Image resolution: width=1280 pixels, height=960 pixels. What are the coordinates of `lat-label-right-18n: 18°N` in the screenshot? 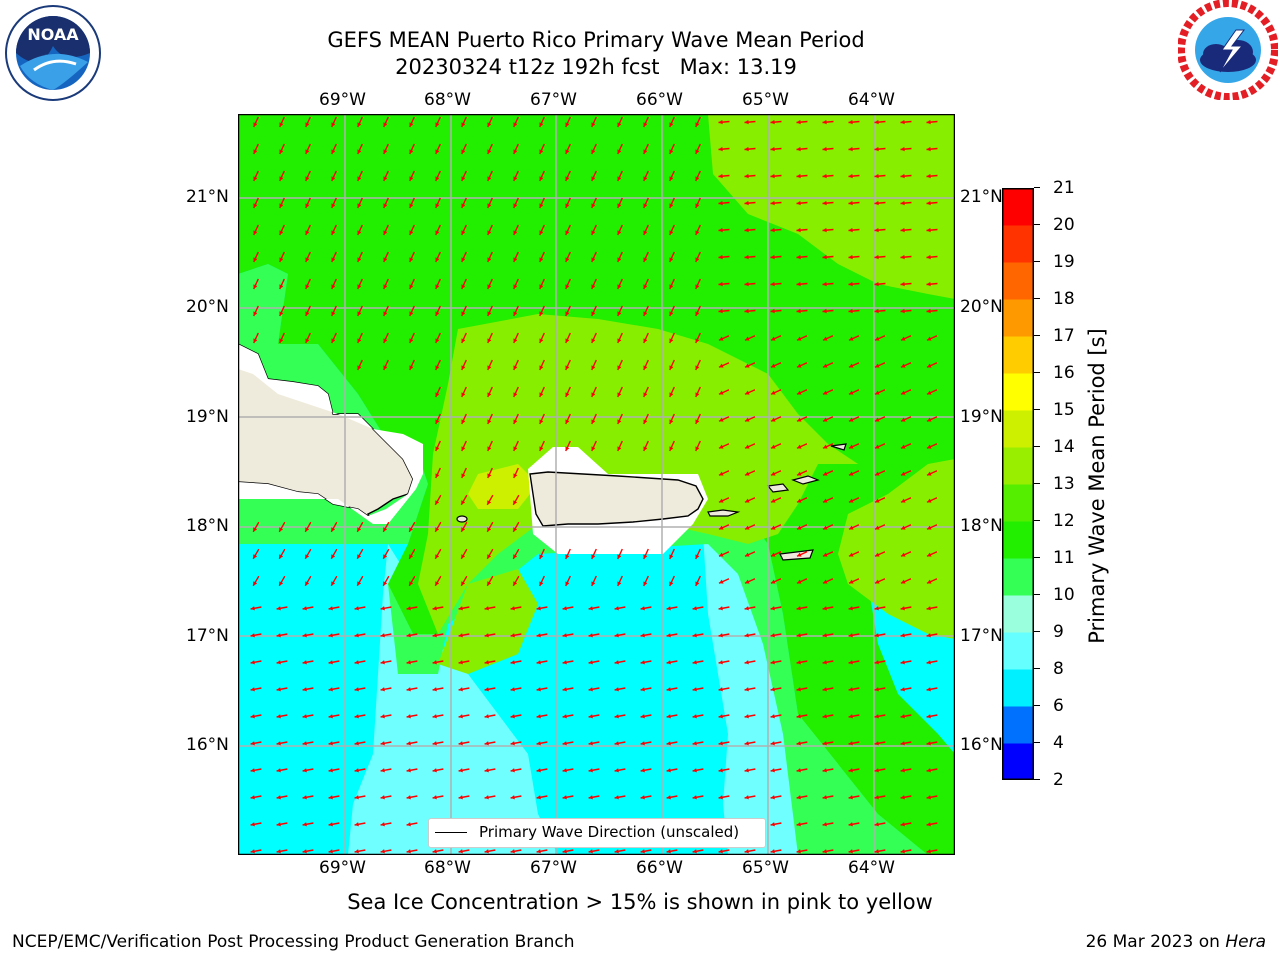 It's located at (981, 526).